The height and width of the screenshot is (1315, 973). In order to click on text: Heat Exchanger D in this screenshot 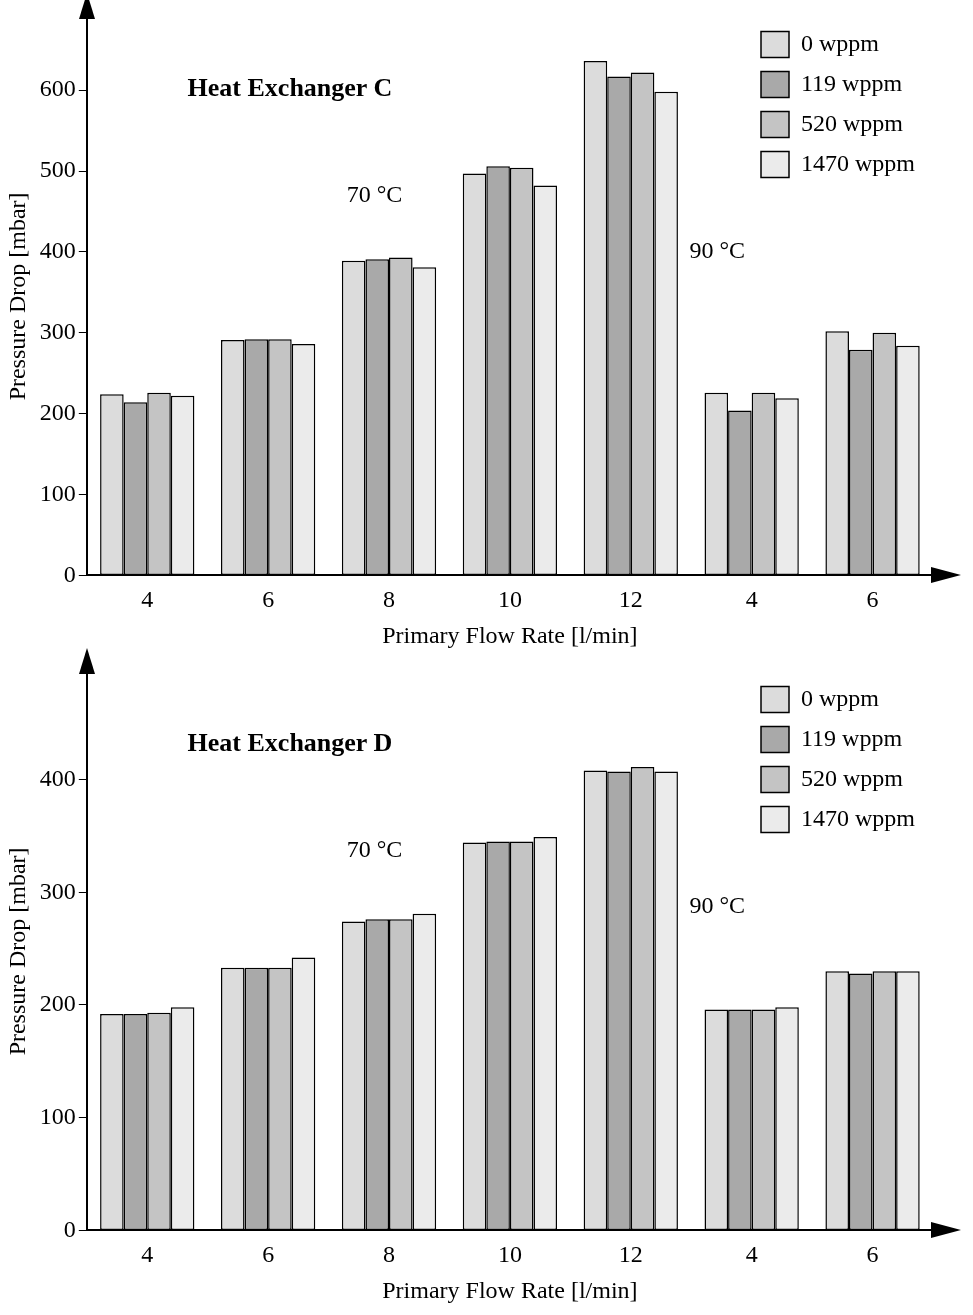, I will do `click(290, 743)`.